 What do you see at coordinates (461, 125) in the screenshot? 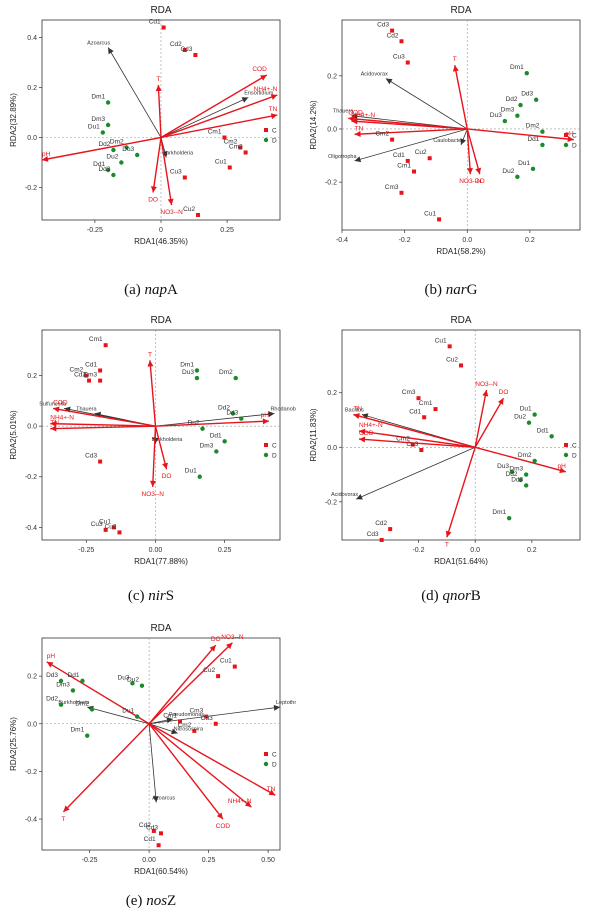
I see `plot-frame` at bounding box center [461, 125].